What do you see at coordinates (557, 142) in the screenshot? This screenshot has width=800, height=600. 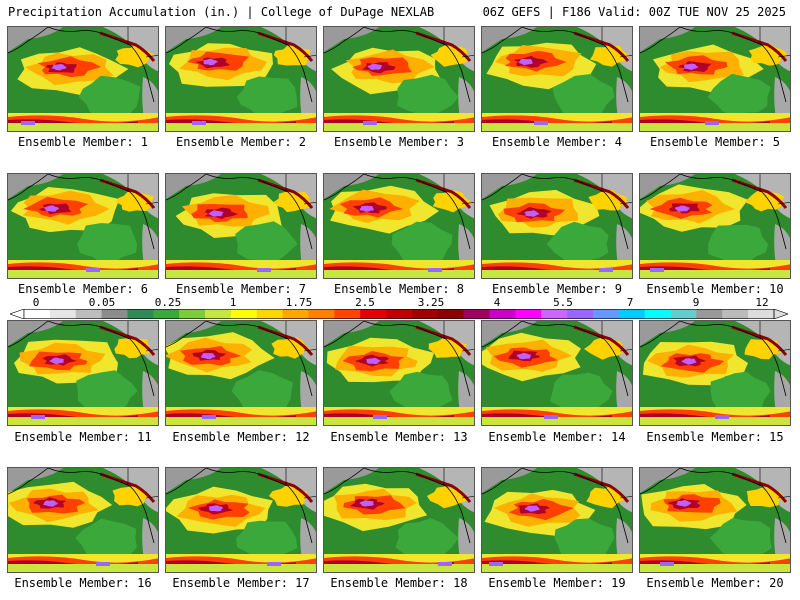 I see `ensemble-member-label: Ensemble Member: 4` at bounding box center [557, 142].